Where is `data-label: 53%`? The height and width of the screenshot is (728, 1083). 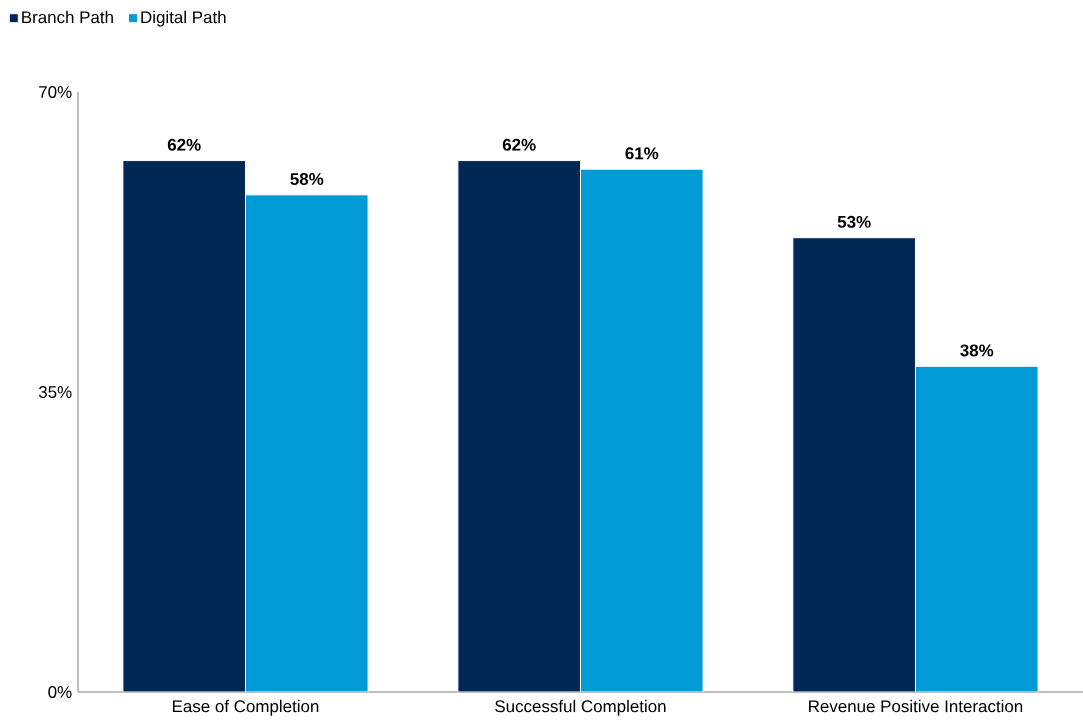
data-label: 53% is located at coordinates (854, 221).